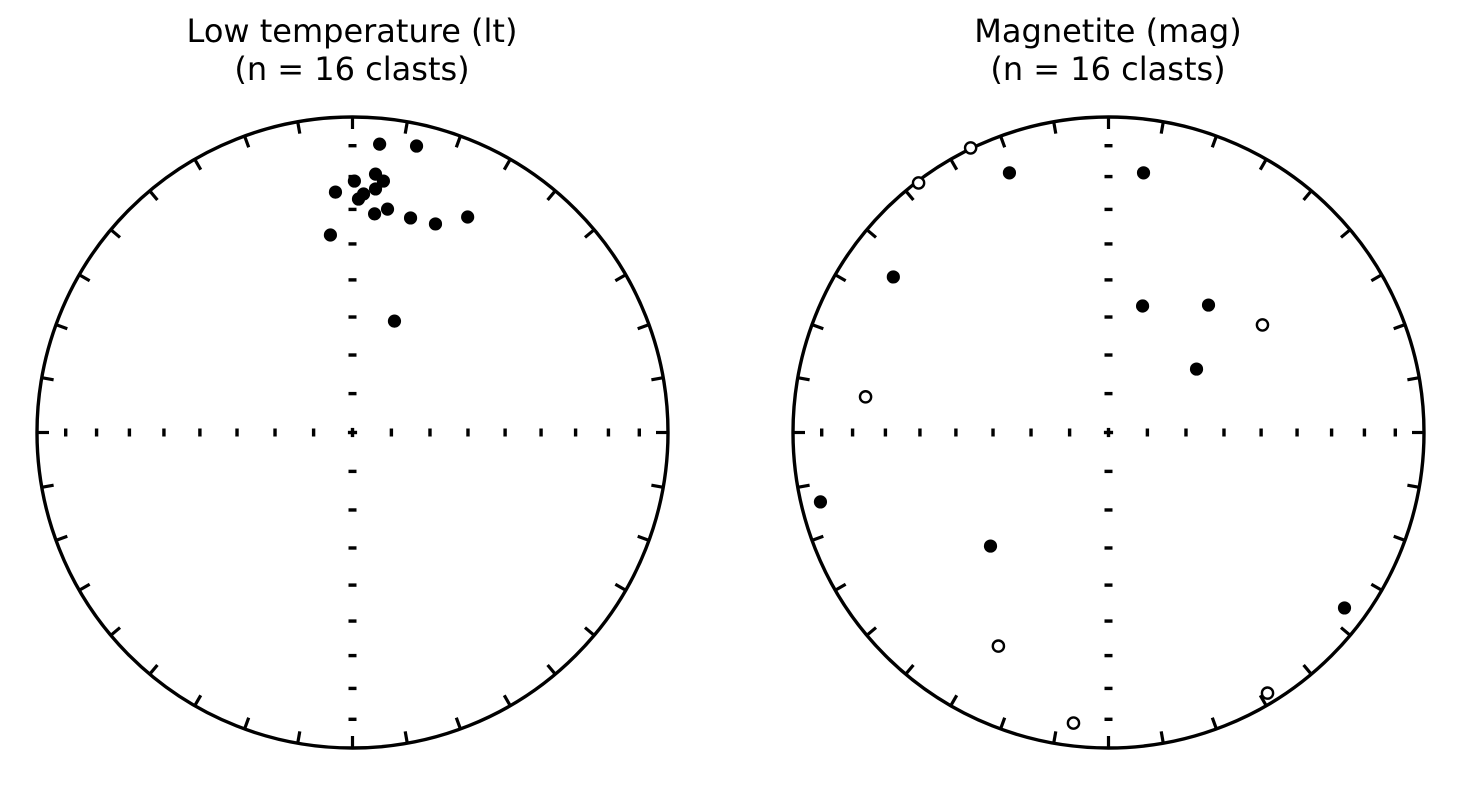 The width and height of the screenshot is (1460, 785). I want to click on plot-title-text: Low temperature (lt), so click(352, 31).